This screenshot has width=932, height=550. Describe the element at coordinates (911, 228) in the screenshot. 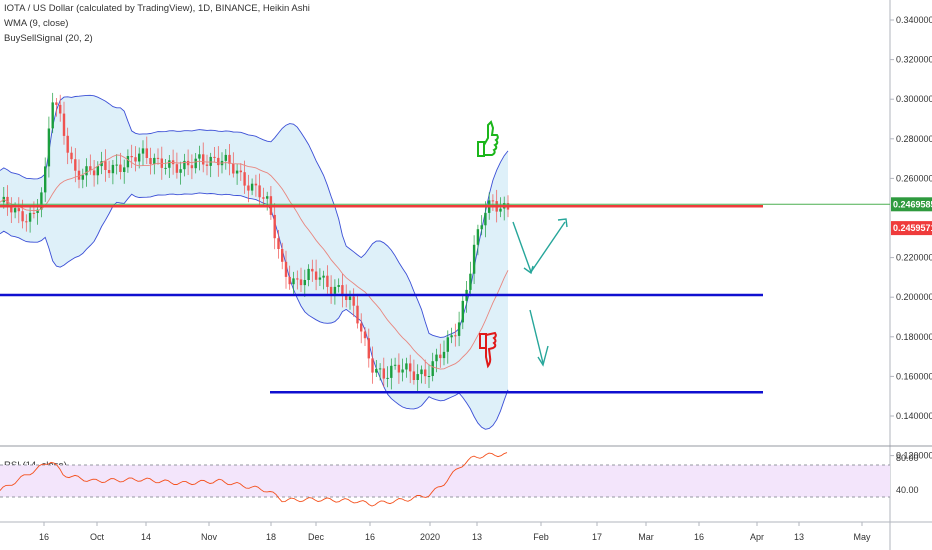

I see `level-price-tag` at that location.